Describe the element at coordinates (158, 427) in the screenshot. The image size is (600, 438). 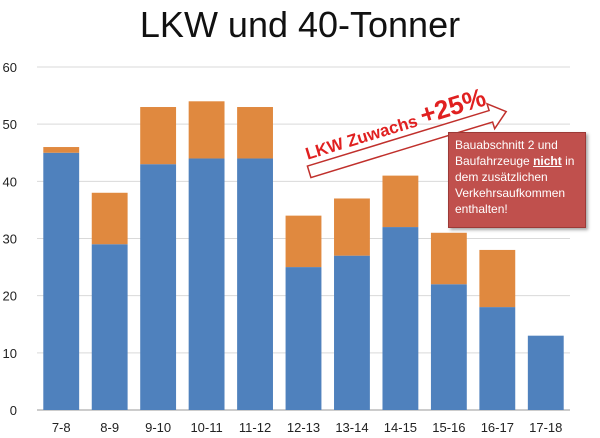
I see `x-tick-label: 9-10` at that location.